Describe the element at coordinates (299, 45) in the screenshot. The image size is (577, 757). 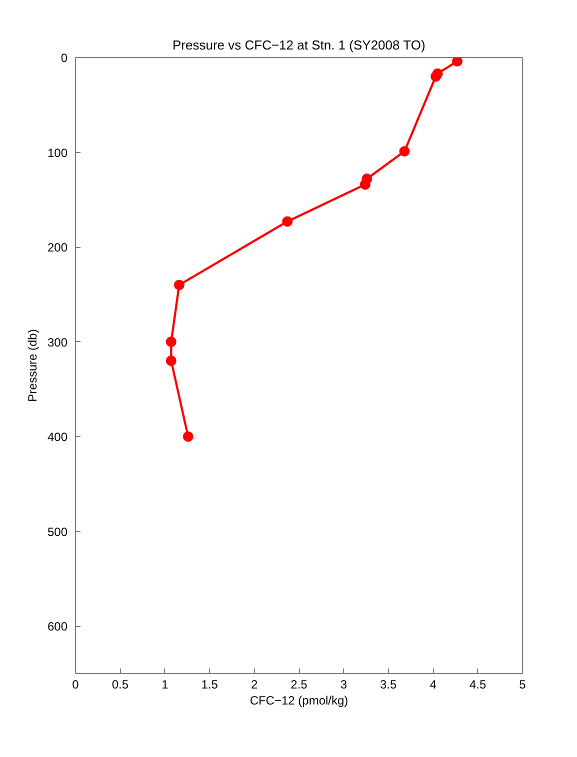
I see `chart-title: Pressure vs CFC−12 at Stn. 1 (SY2008 TO)` at that location.